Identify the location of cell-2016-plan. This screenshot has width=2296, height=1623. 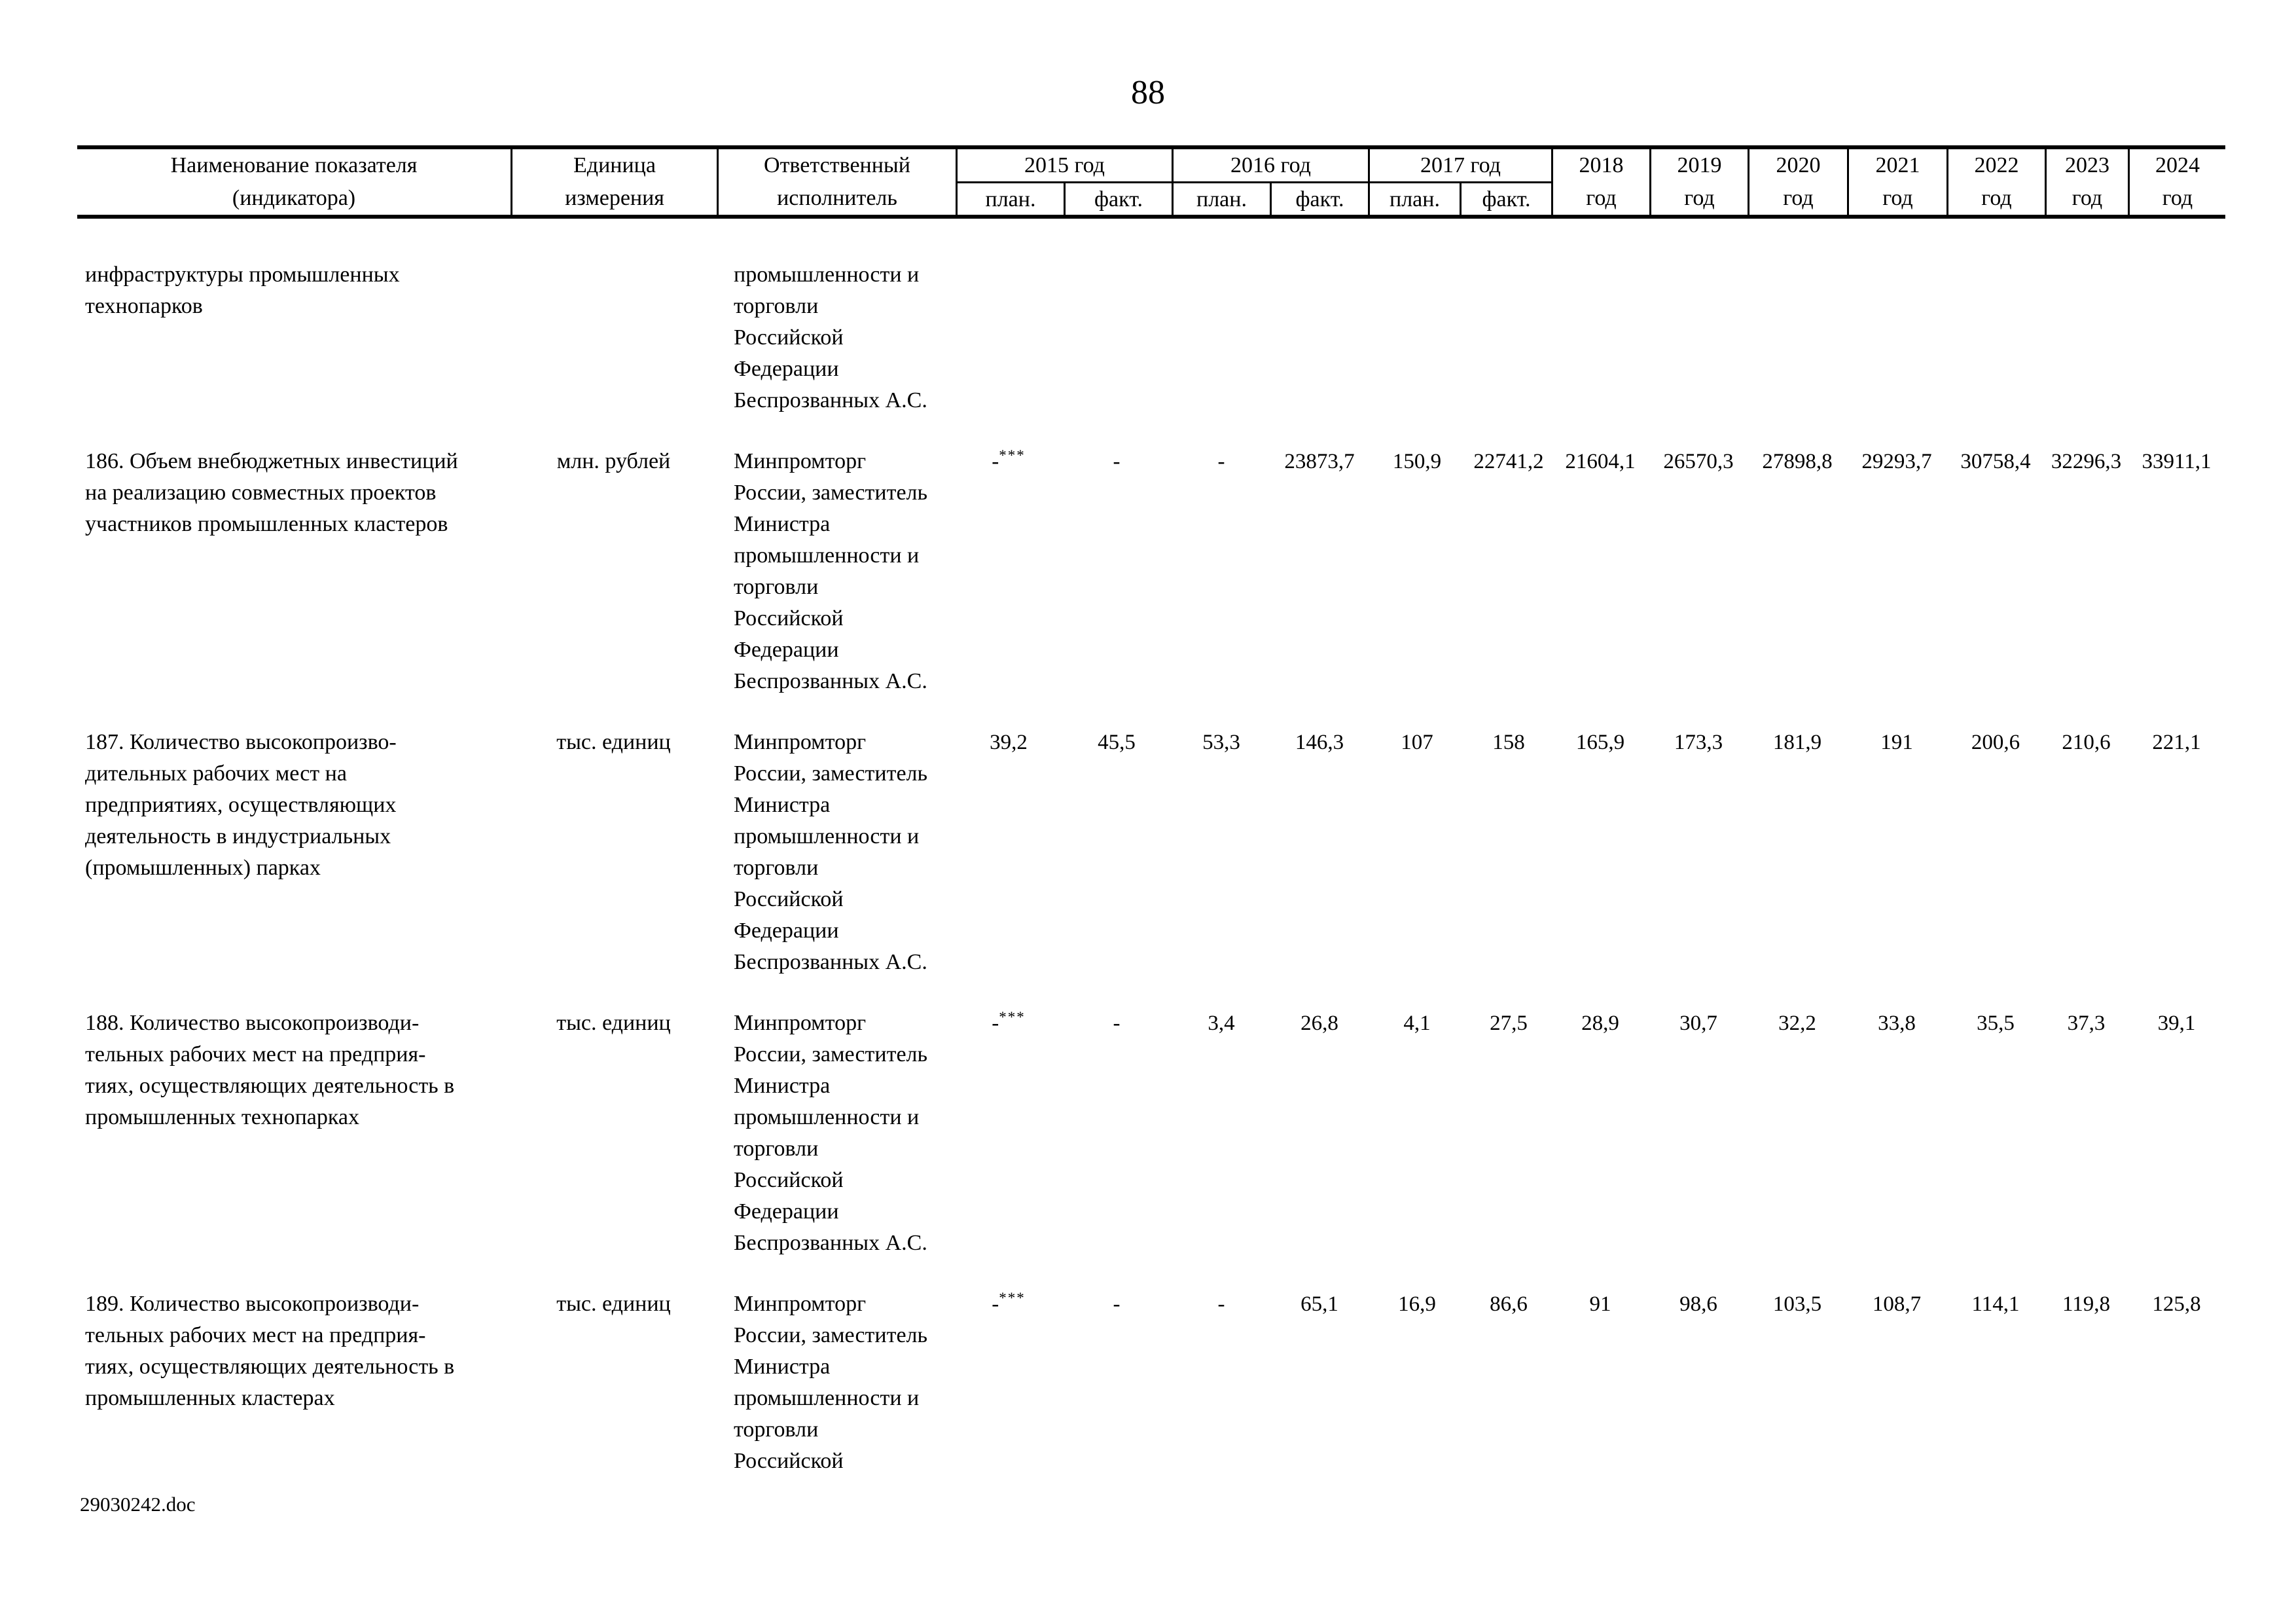
(1221, 337).